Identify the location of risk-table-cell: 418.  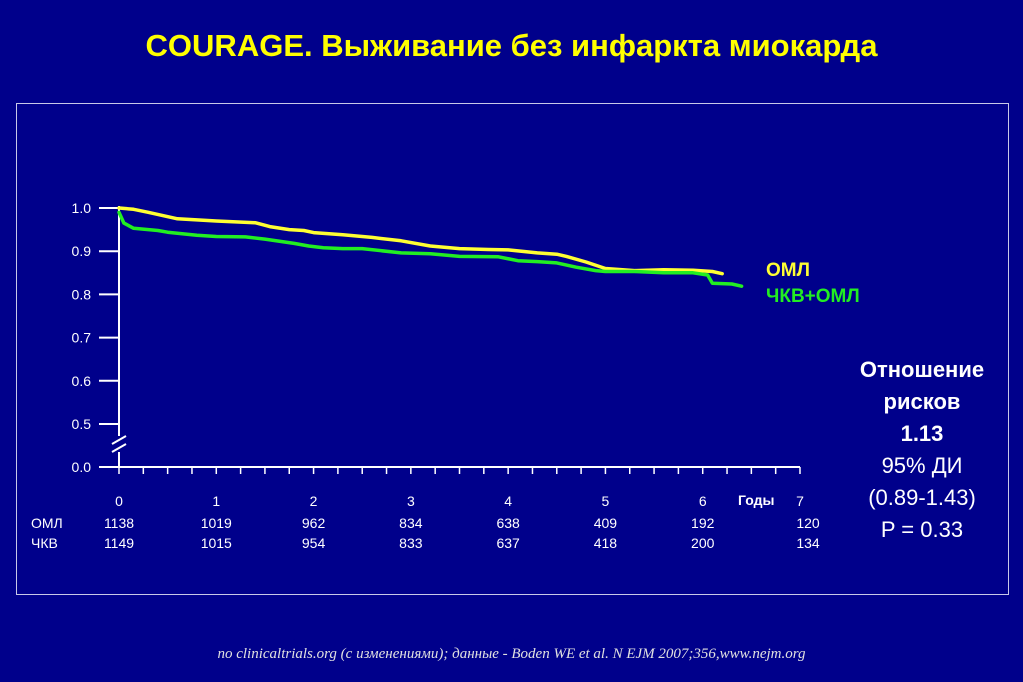
(606, 543).